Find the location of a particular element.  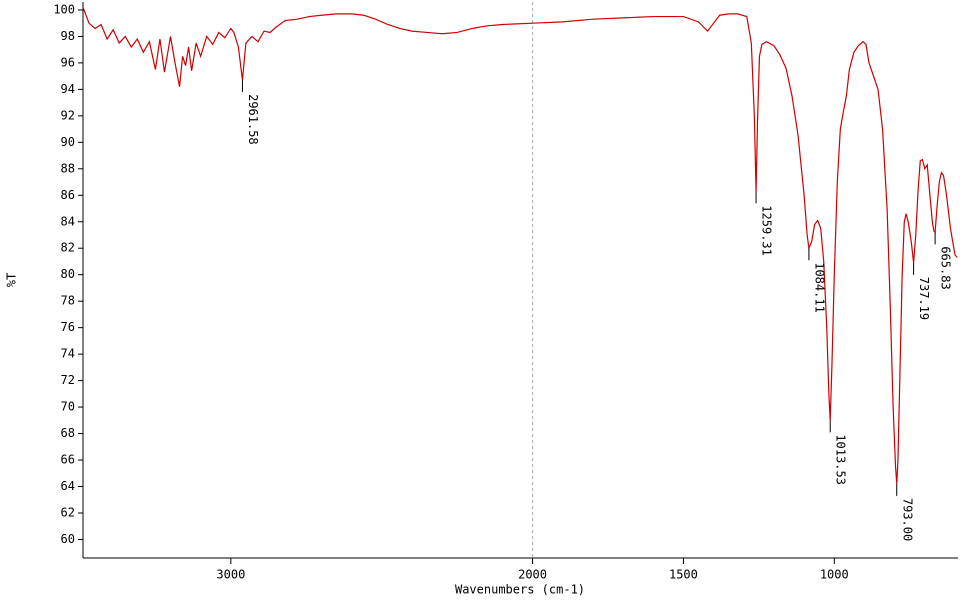

y-tick-label: 88 is located at coordinates (68, 168).